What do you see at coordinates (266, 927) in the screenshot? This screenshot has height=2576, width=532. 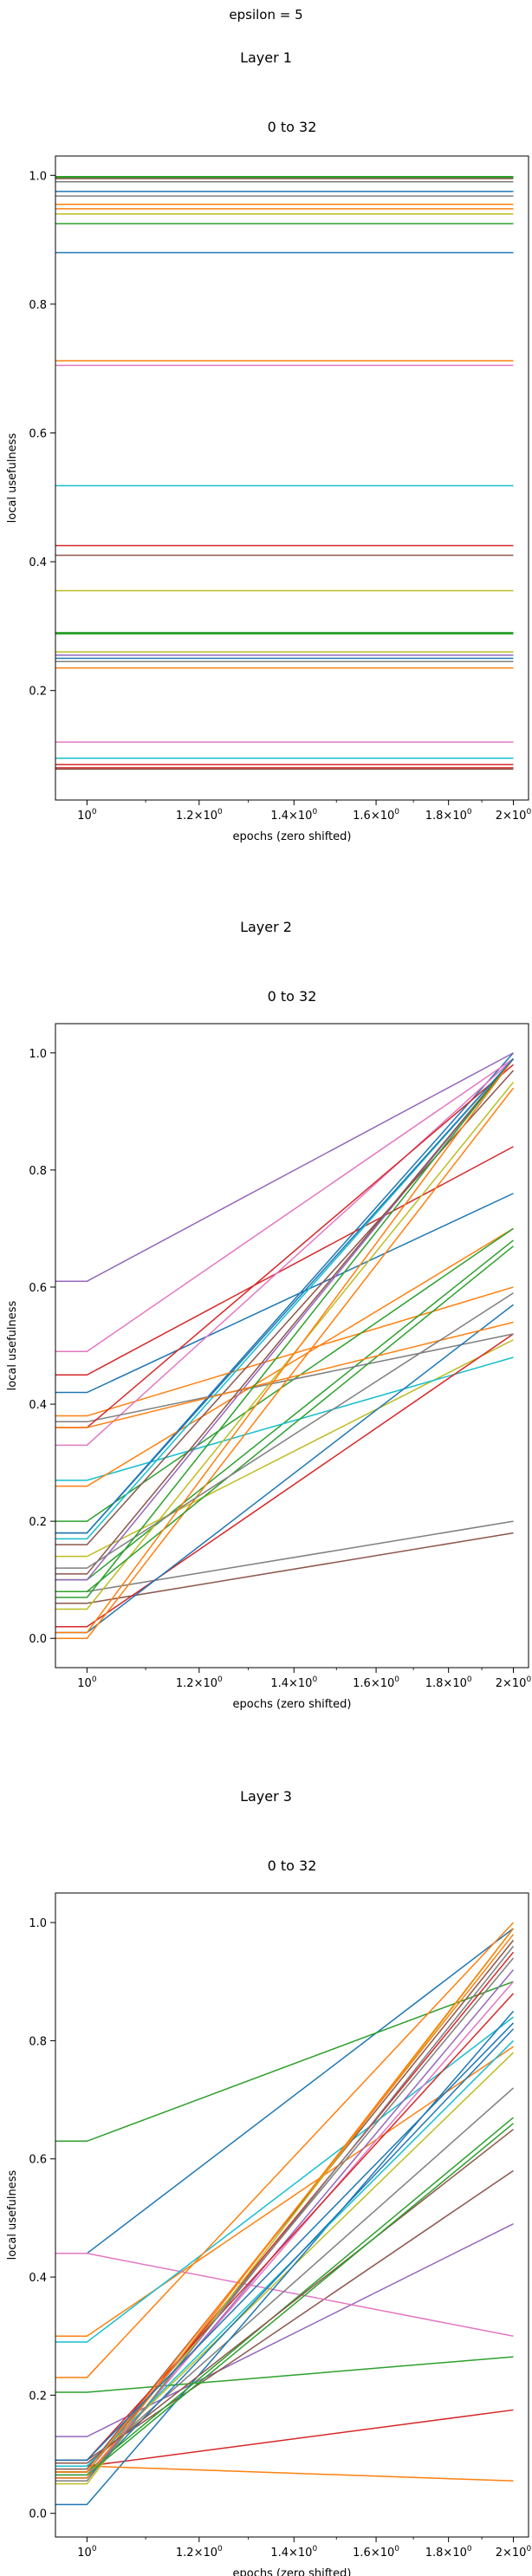 I see `chart-suptitle: Layer 2` at bounding box center [266, 927].